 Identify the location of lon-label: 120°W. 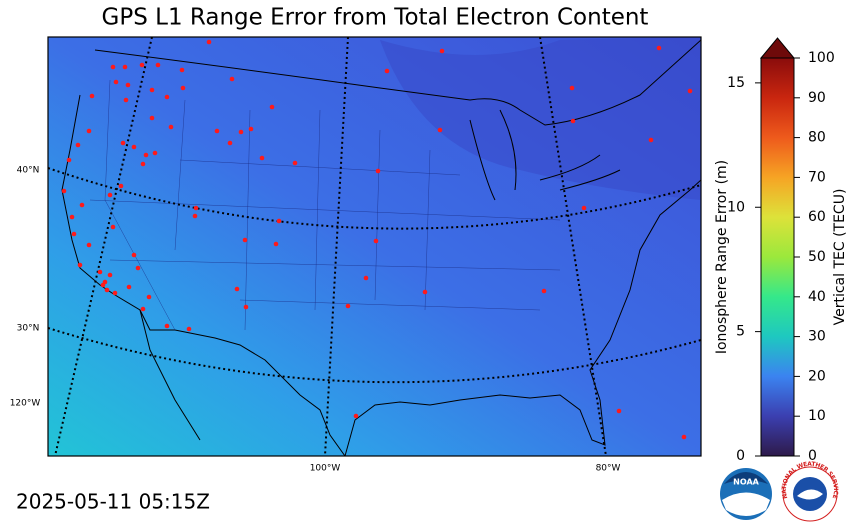
(25, 404).